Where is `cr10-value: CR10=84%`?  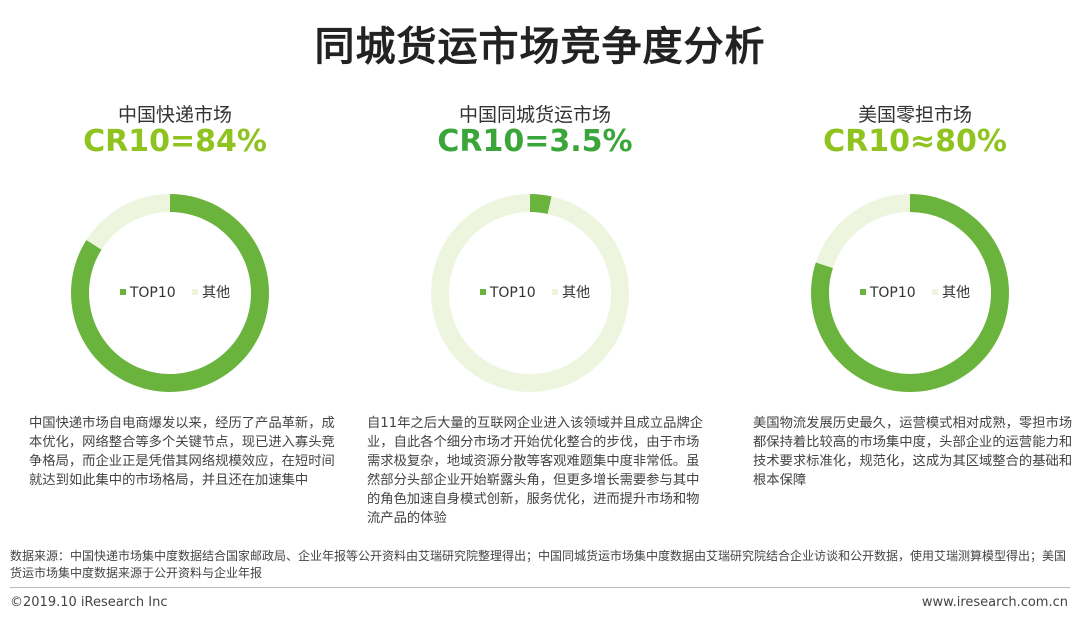 cr10-value: CR10=84% is located at coordinates (175, 141).